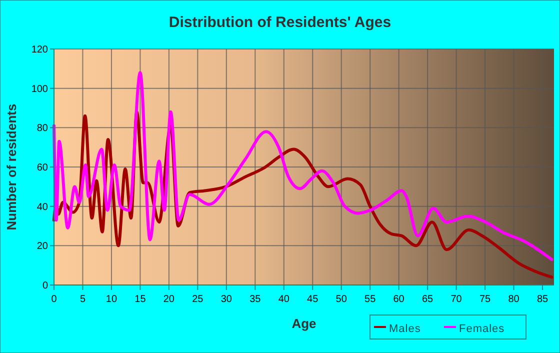 This screenshot has height=353, width=560. What do you see at coordinates (514, 299) in the screenshot?
I see `x-tick-label: 80` at bounding box center [514, 299].